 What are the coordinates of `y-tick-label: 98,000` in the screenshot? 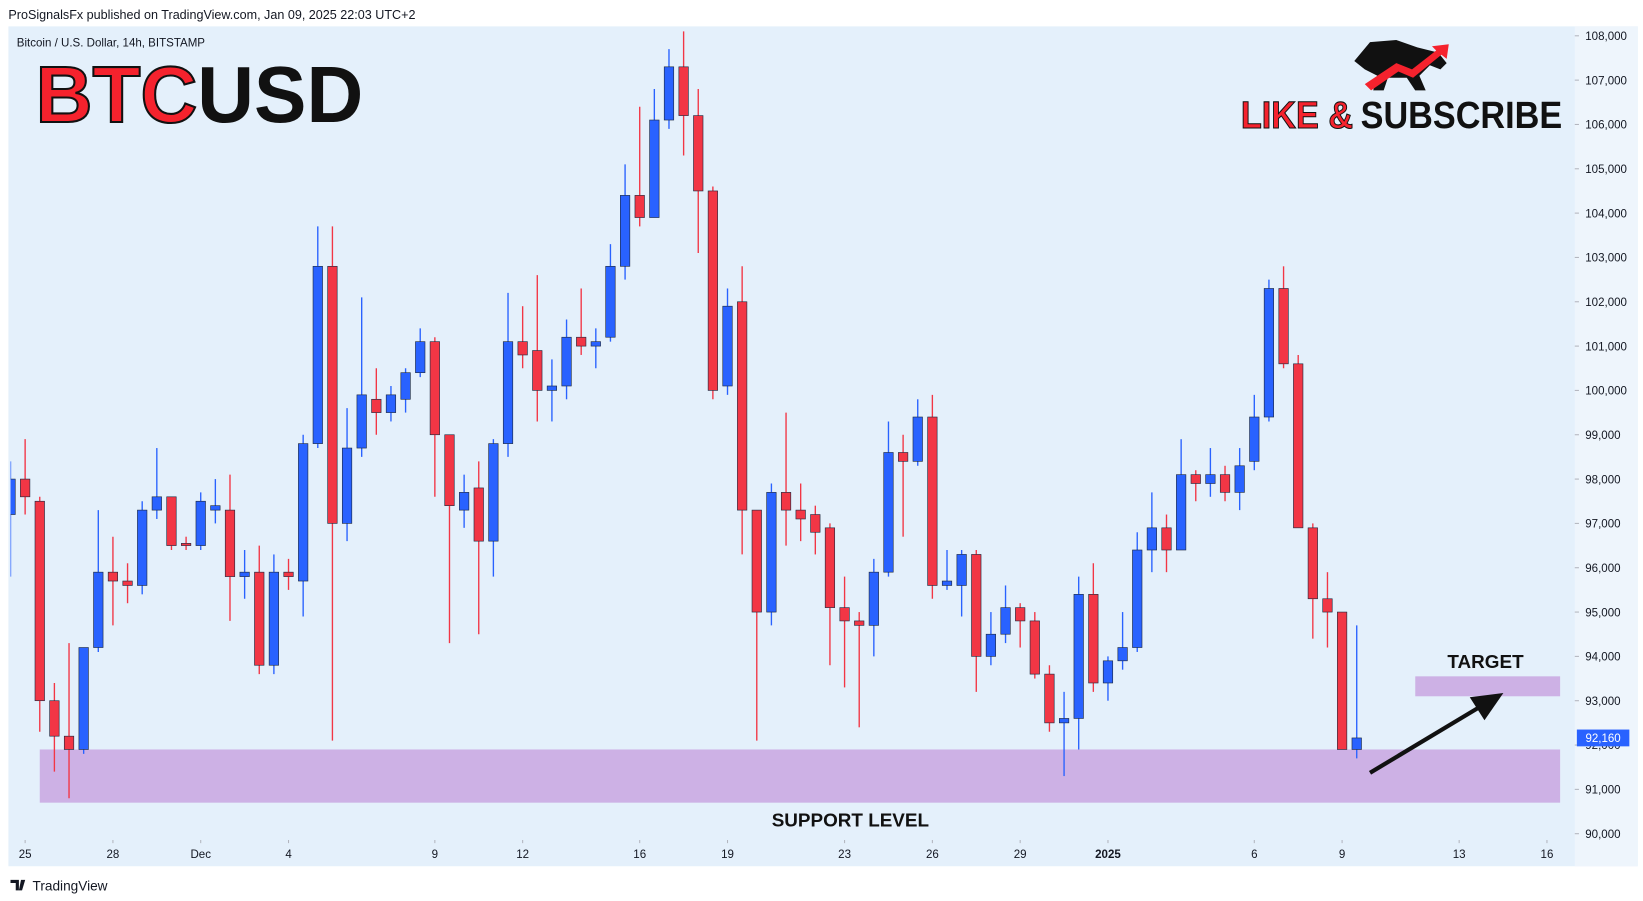 It's located at (1602, 480).